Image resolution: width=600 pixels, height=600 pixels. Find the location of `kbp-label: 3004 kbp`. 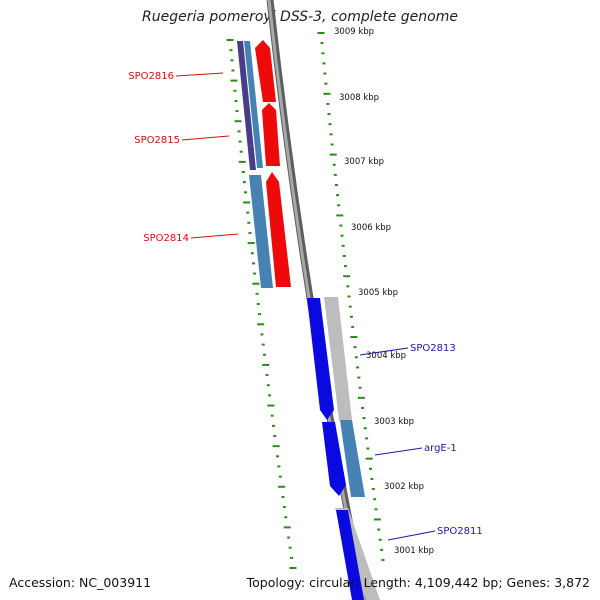

kbp-label: 3004 kbp is located at coordinates (386, 356).